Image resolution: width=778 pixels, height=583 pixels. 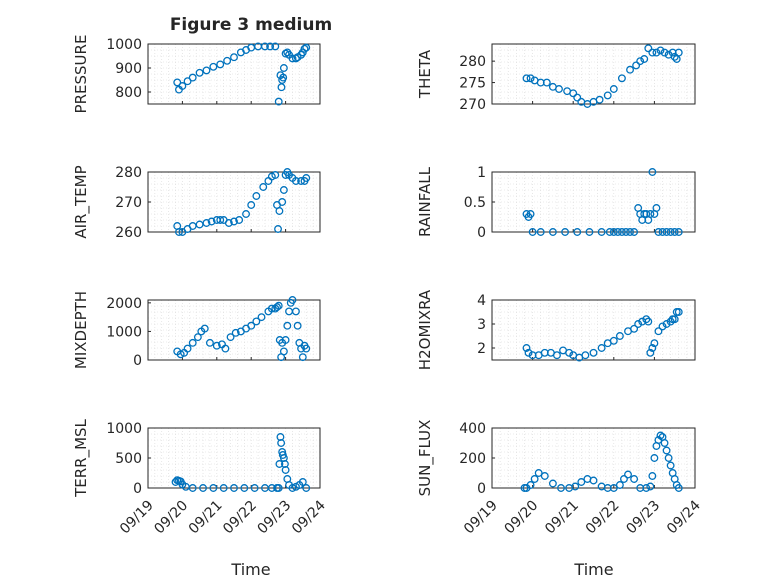 What do you see at coordinates (562, 518) in the screenshot?
I see `x-tick-label: 09/21` at bounding box center [562, 518].